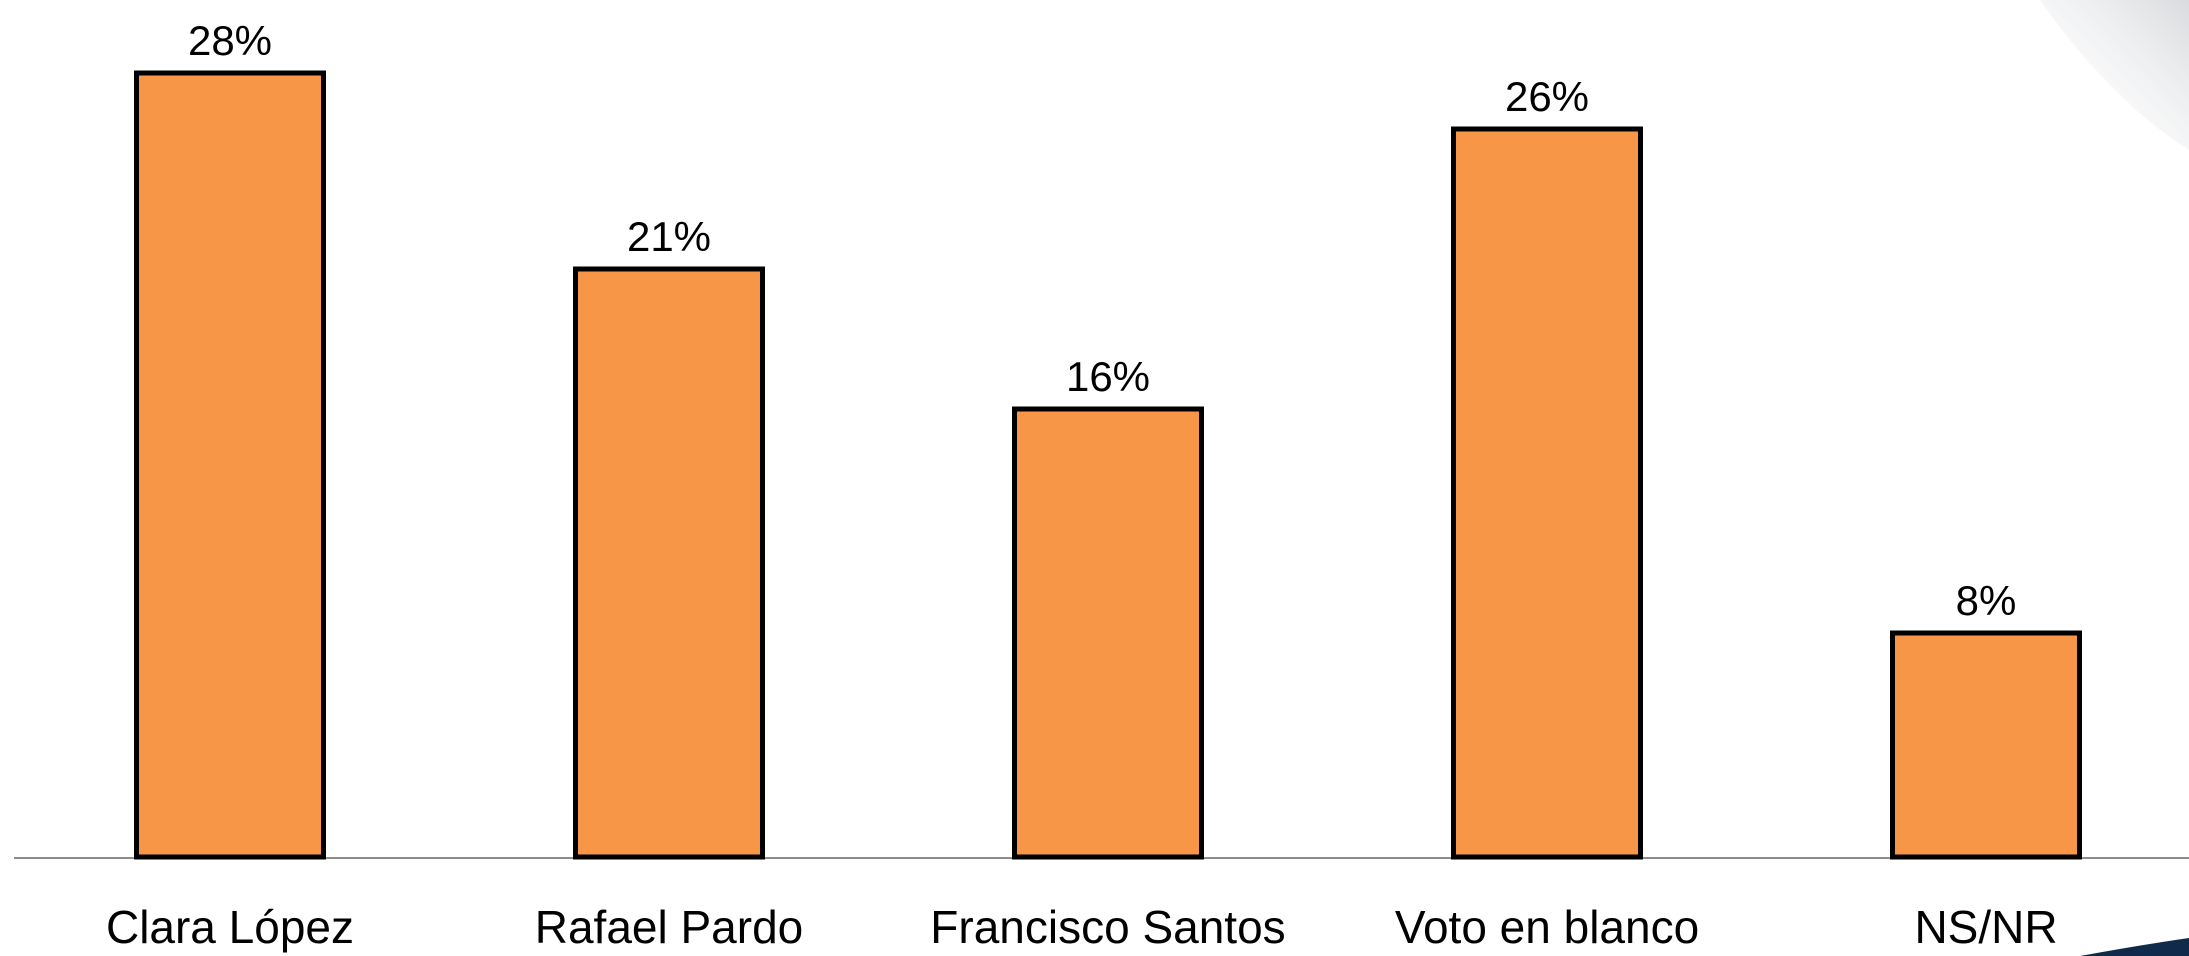  What do you see at coordinates (669, 236) in the screenshot?
I see `value-label: 21%` at bounding box center [669, 236].